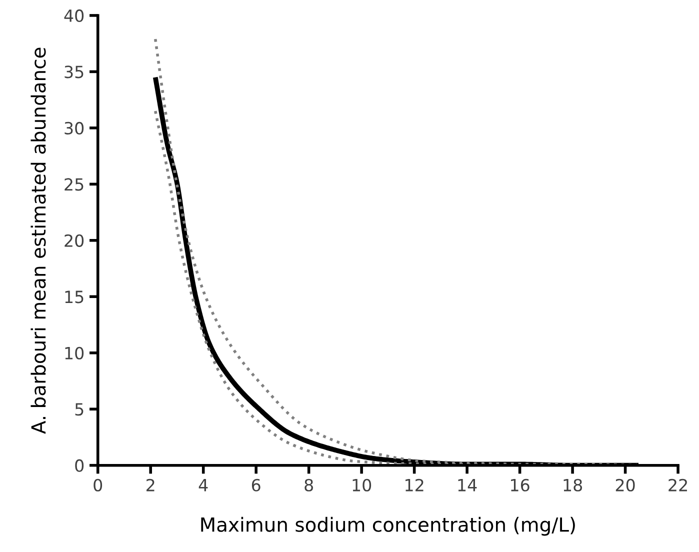 The height and width of the screenshot is (552, 699). Describe the element at coordinates (467, 485) in the screenshot. I see `x-tick-label: 14` at that location.